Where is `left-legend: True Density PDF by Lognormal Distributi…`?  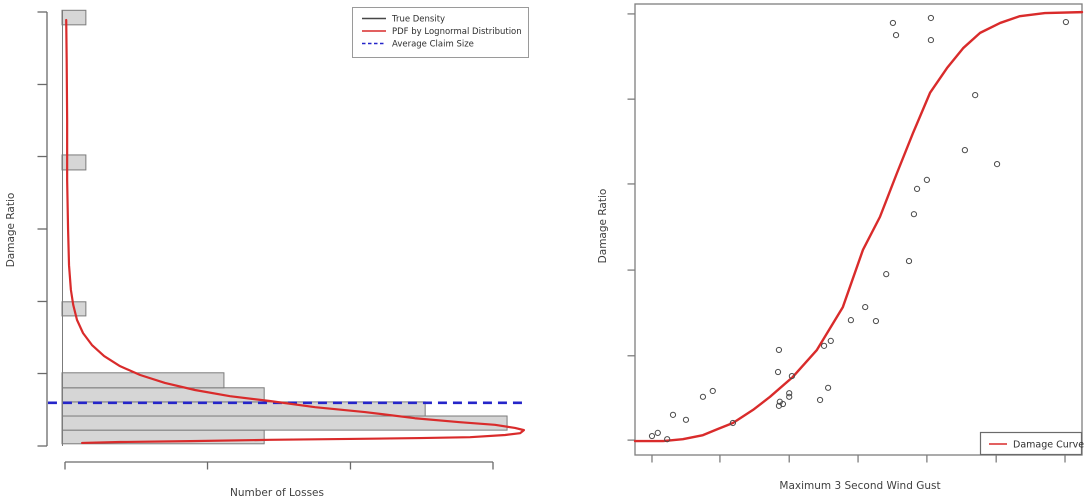 left-legend: True Density PDF by Lognormal Distributi… is located at coordinates (440, 32).